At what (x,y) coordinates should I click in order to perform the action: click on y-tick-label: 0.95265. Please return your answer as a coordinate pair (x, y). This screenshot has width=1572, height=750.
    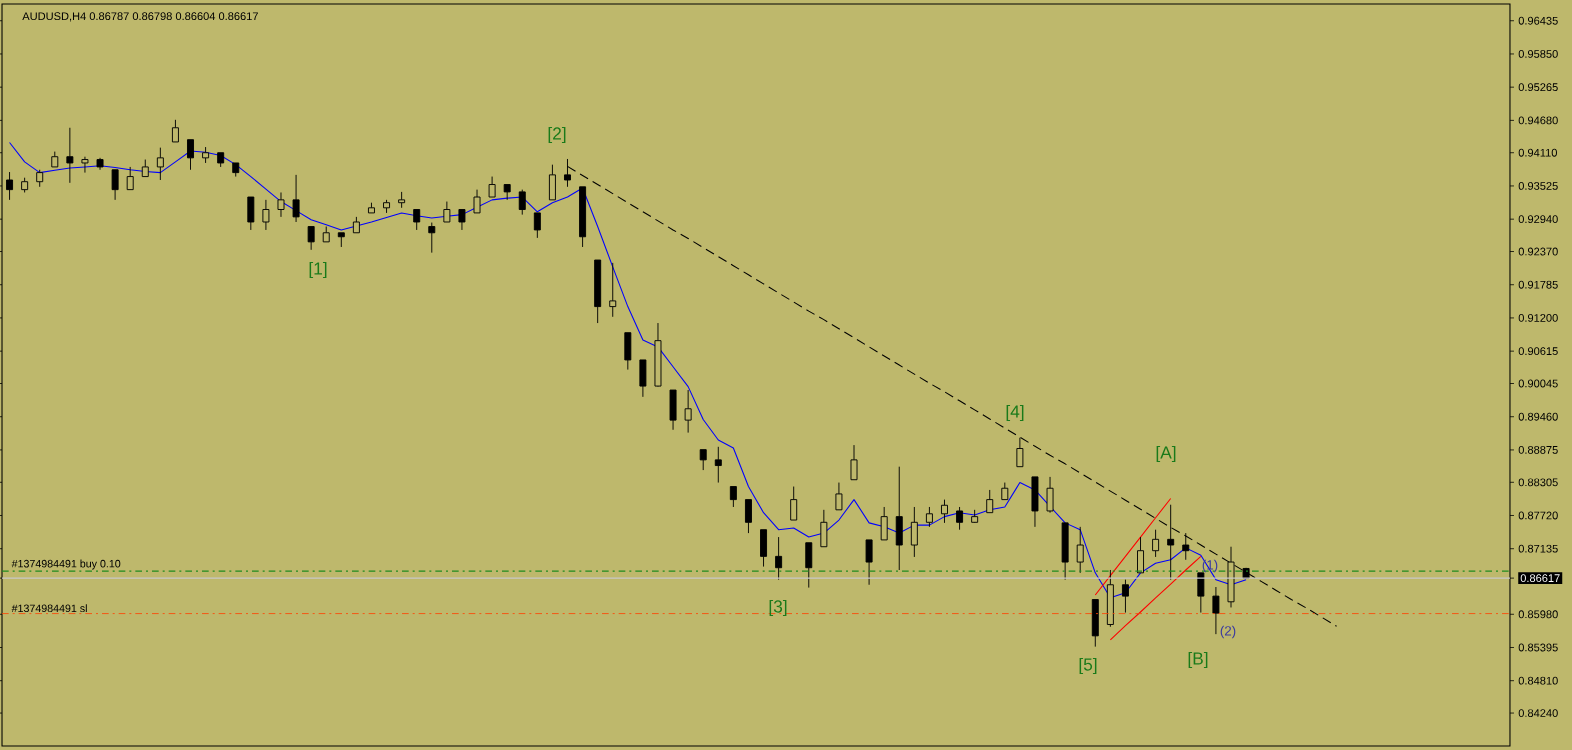
    Looking at the image, I should click on (1538, 87).